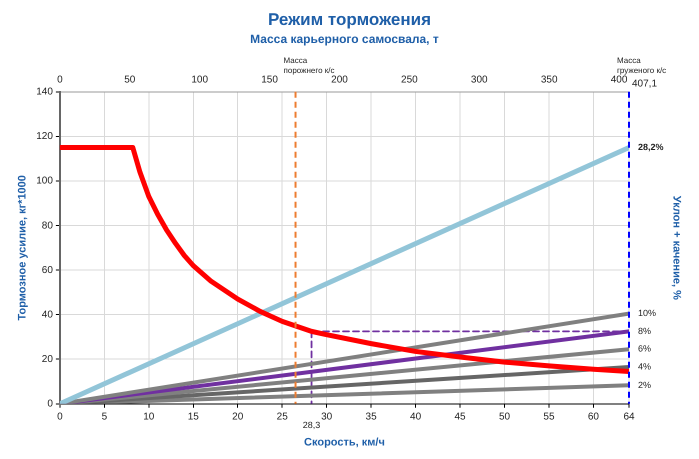  What do you see at coordinates (645, 331) in the screenshot?
I see `series-label: 8%` at bounding box center [645, 331].